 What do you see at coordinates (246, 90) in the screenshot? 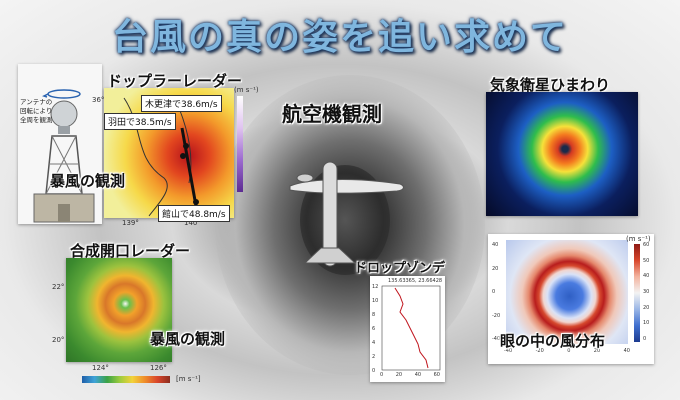
I see `doppler-unit: (m s⁻¹)` at bounding box center [246, 90].